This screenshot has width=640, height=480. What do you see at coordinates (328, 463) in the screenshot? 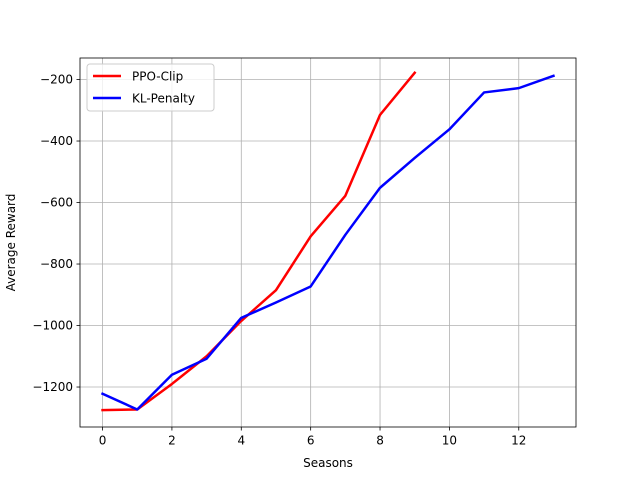
I see `x-axis-label: Seasons` at bounding box center [328, 463].